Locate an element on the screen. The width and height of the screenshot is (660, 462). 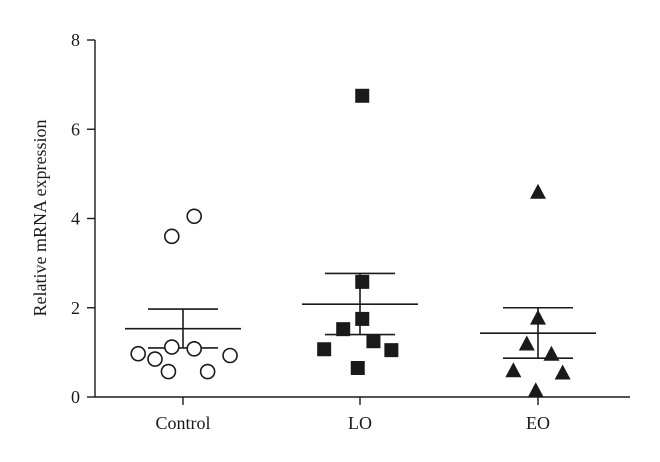
y-tick-label: 6 is located at coordinates (75, 129).